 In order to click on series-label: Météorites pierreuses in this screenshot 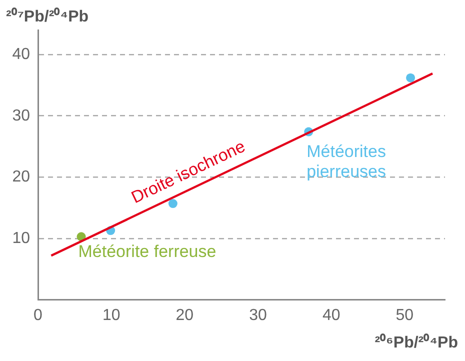, I will do `click(346, 161)`.